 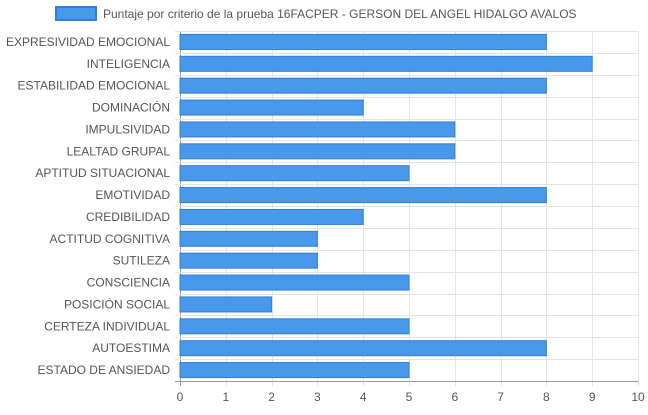 I want to click on x-tick-label: 0, so click(x=180, y=397).